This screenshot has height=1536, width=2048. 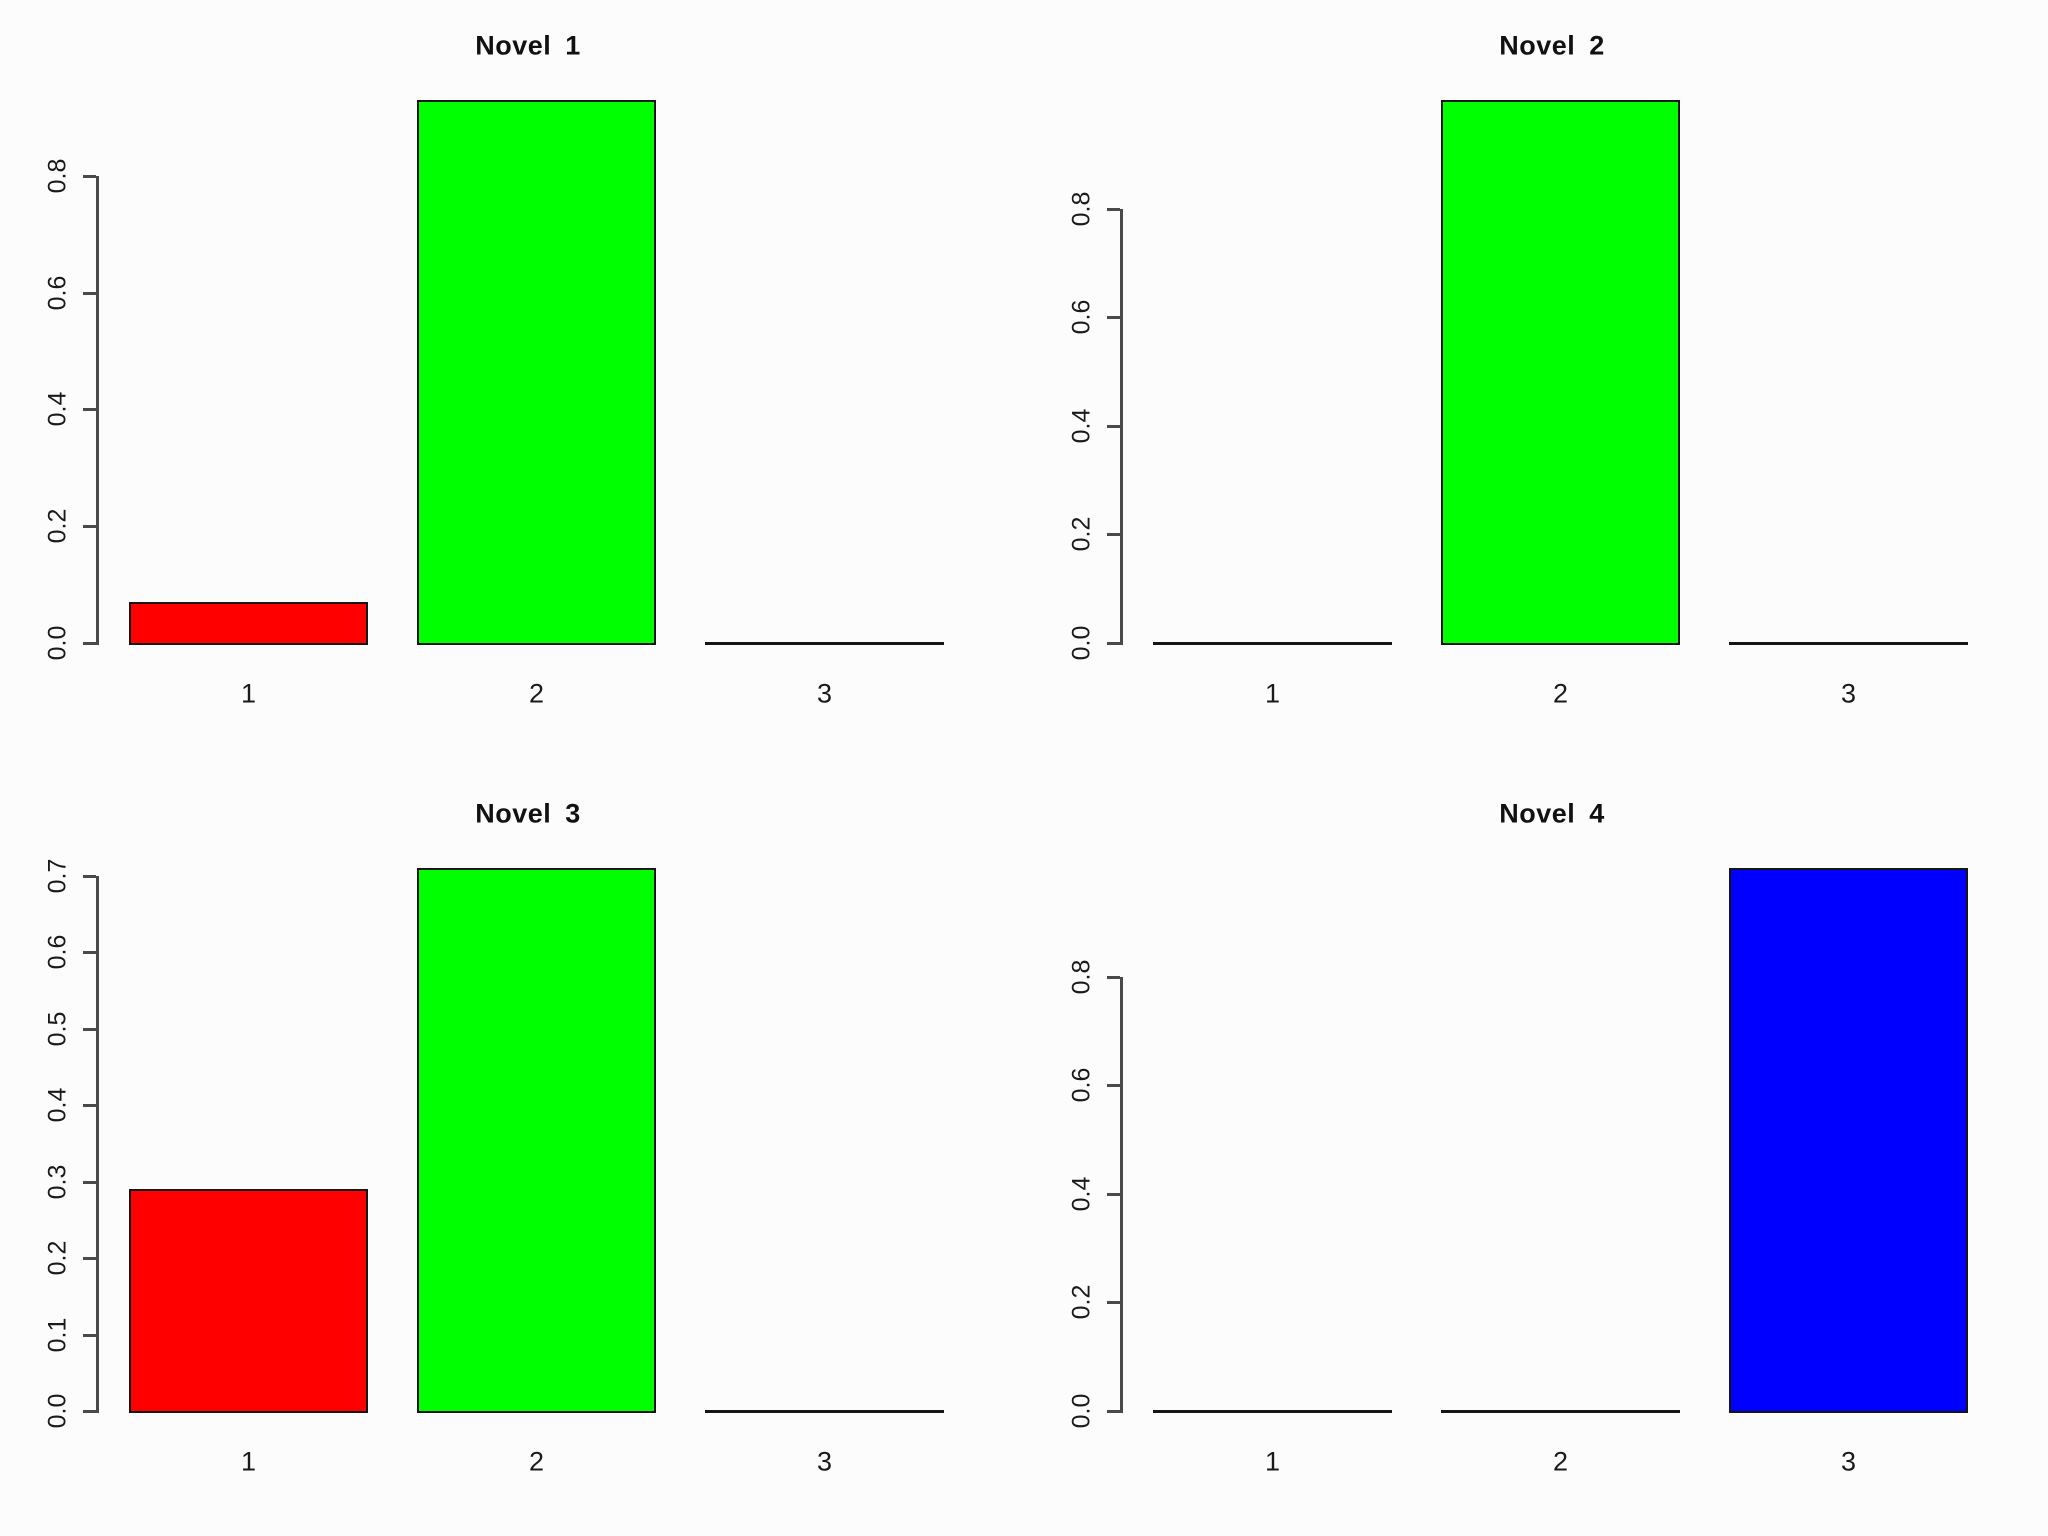 I want to click on y-tick-label: 0.1, so click(x=57, y=1334).